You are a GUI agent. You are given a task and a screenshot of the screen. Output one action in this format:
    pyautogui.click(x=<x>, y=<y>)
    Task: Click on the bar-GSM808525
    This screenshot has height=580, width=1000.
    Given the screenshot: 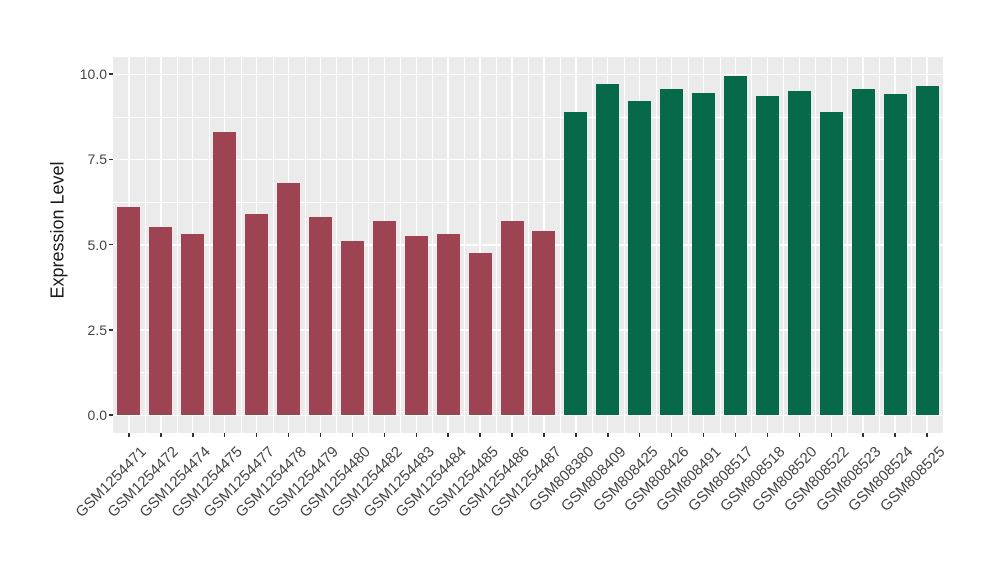 What is the action you would take?
    pyautogui.click(x=927, y=250)
    